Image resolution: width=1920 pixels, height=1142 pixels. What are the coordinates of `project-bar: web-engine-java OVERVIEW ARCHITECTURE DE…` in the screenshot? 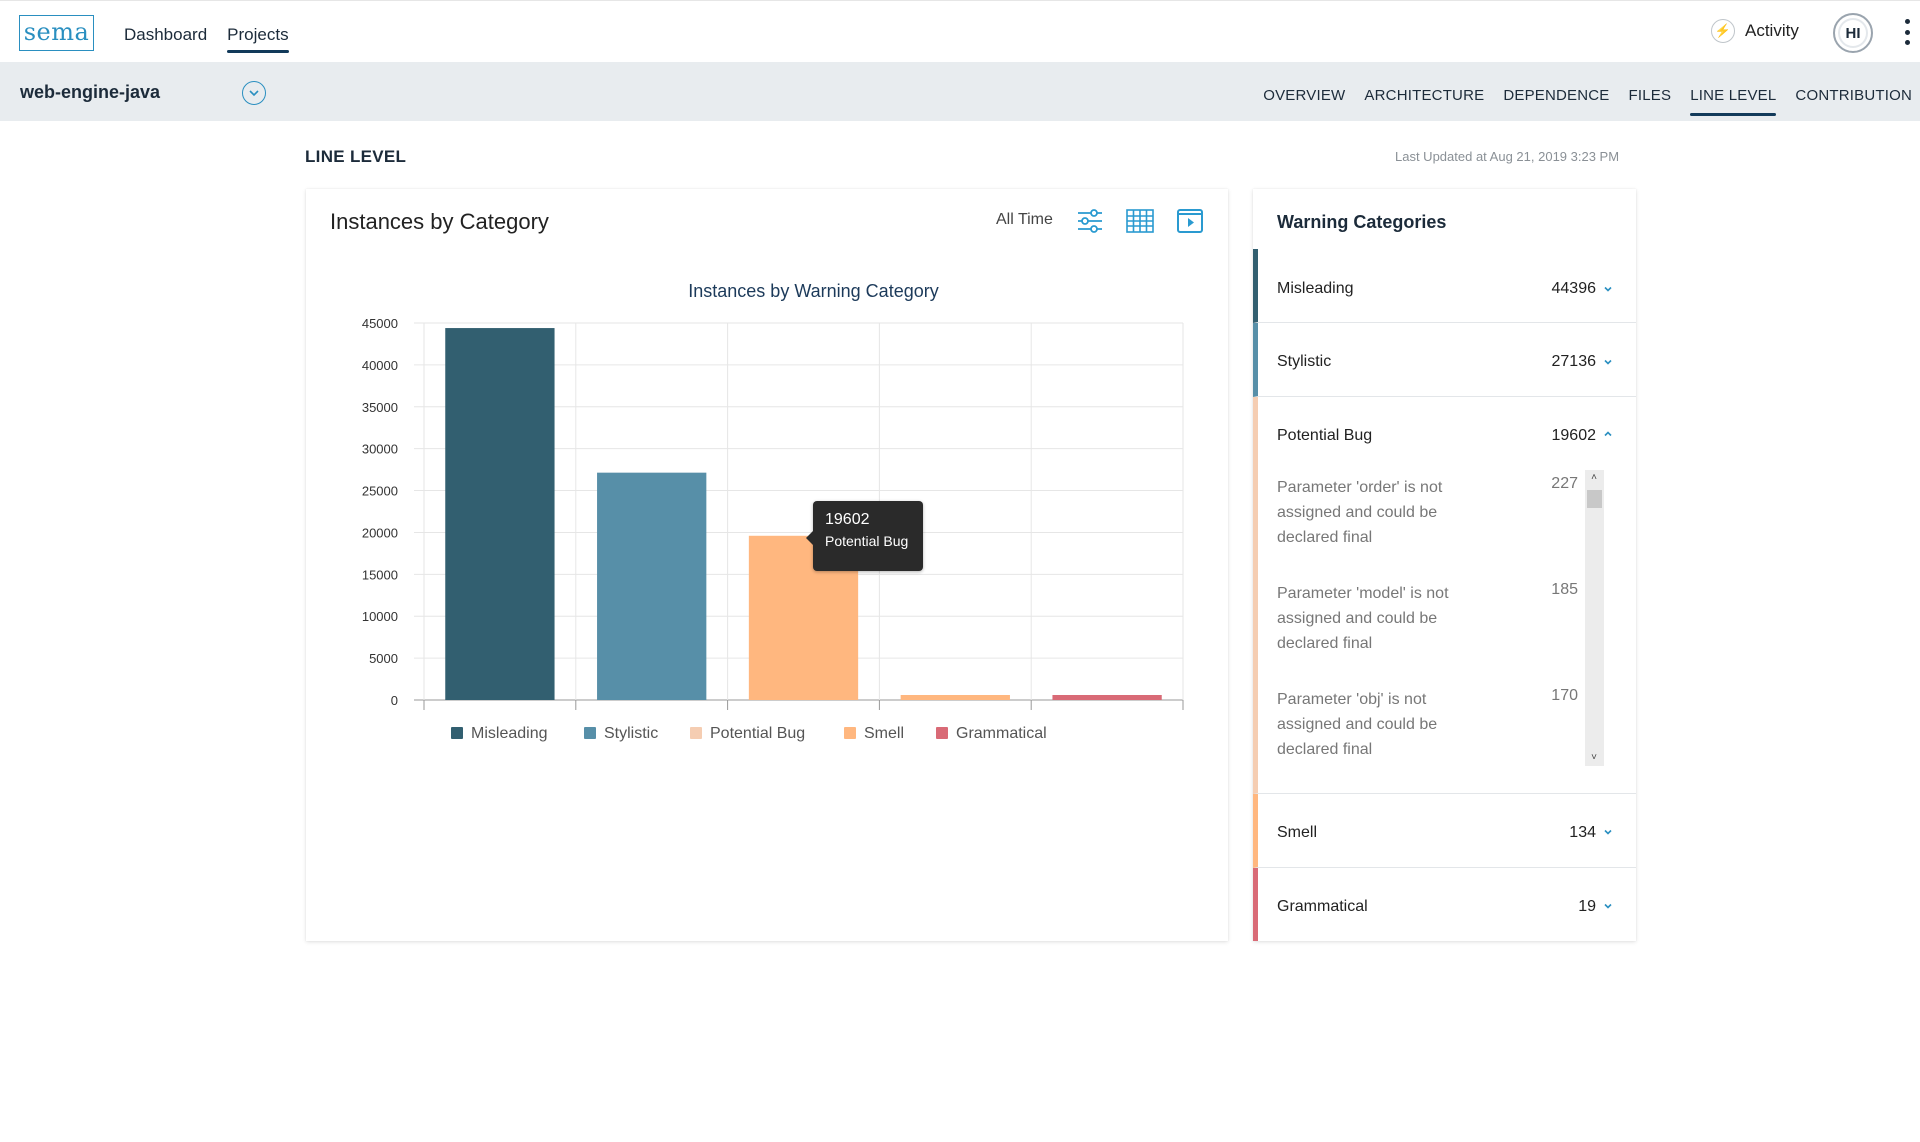 It's located at (960, 91).